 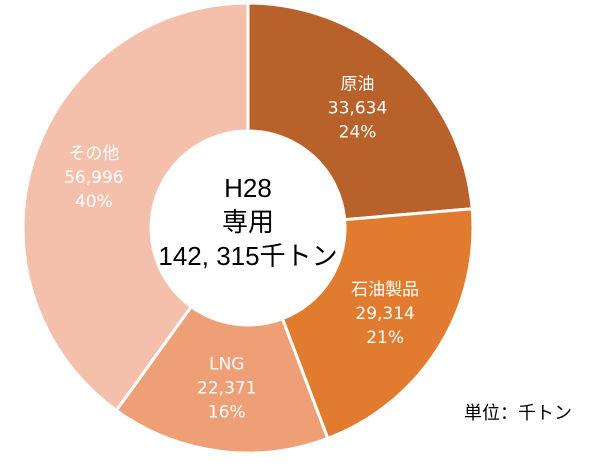 I want to click on segment-value: 33,634, so click(x=357, y=109).